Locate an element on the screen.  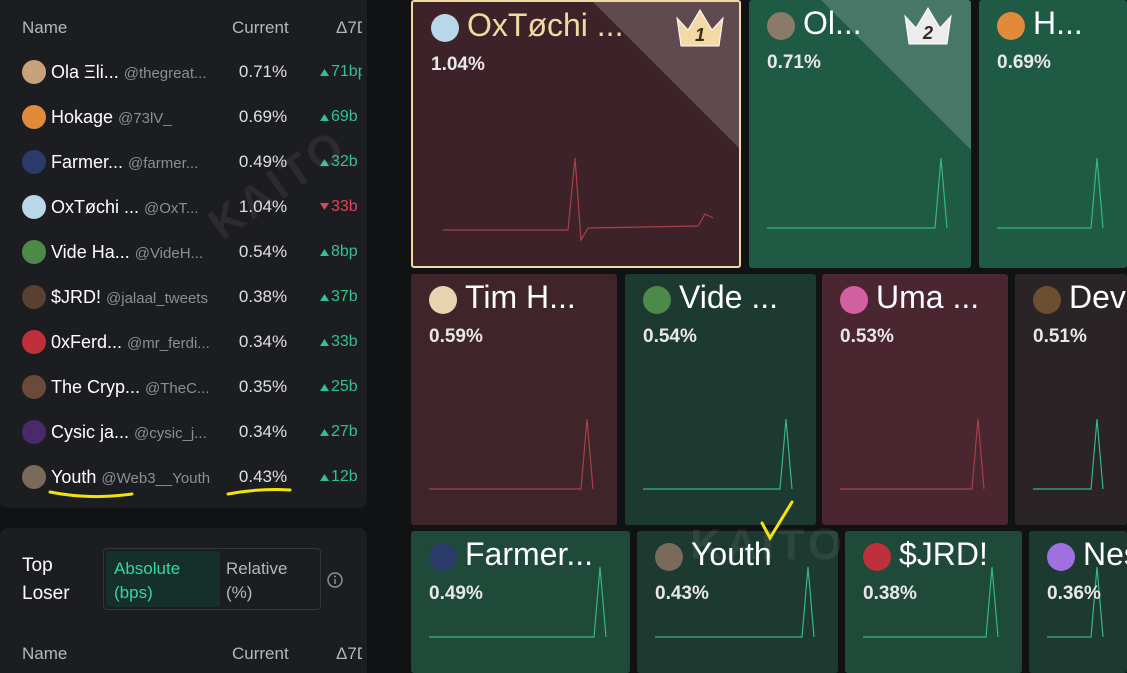
tile-share: 0.69% is located at coordinates (1024, 62).